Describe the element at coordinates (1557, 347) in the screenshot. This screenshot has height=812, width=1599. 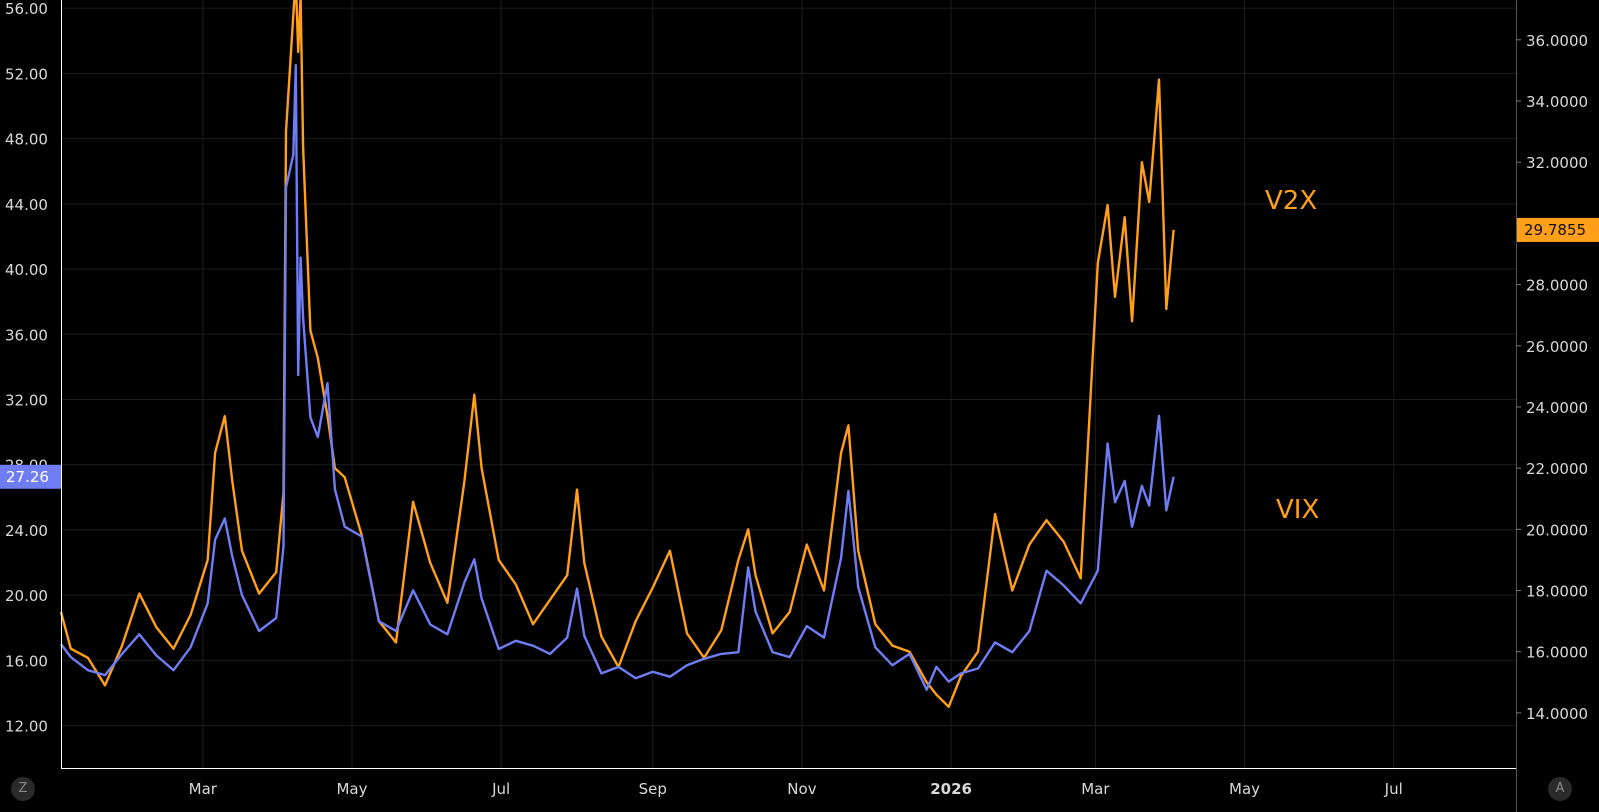
I see `right-tick-label: 26.0000` at that location.